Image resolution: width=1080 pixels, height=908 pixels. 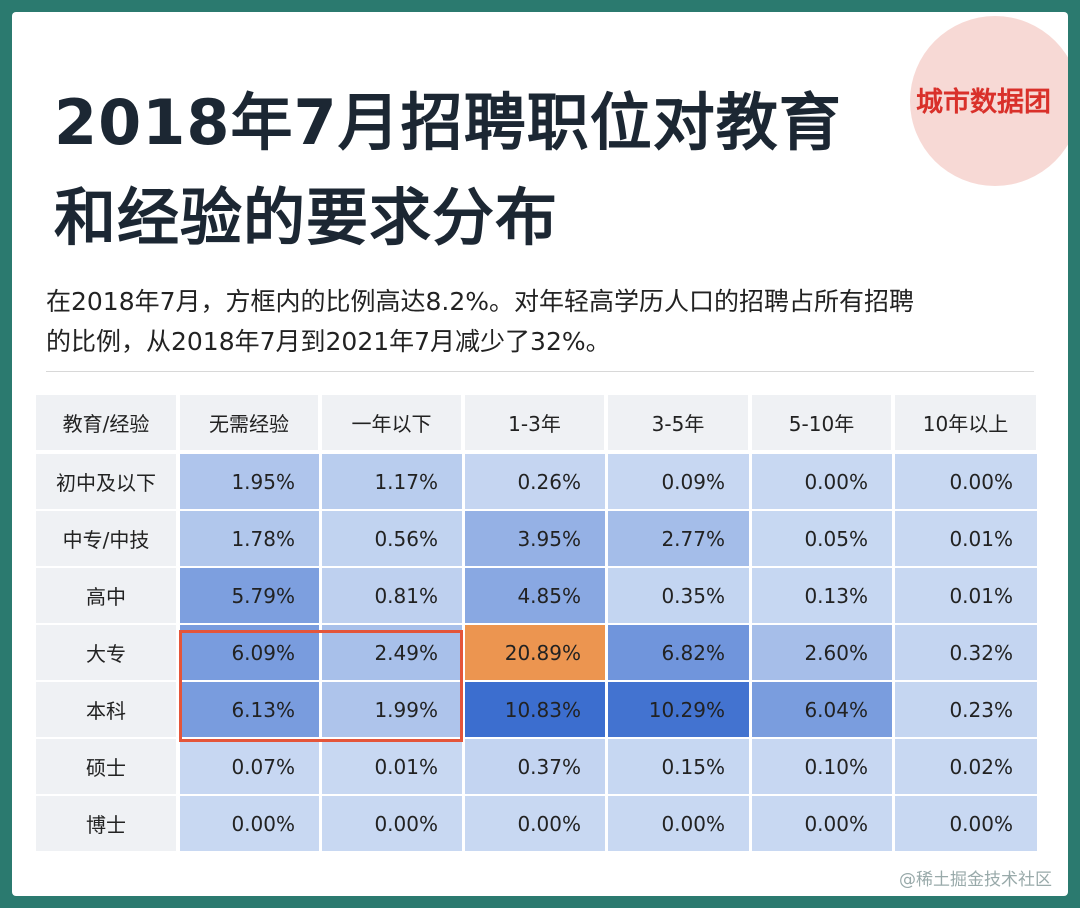 What do you see at coordinates (106, 709) in the screenshot?
I see `row-header: 本科` at bounding box center [106, 709].